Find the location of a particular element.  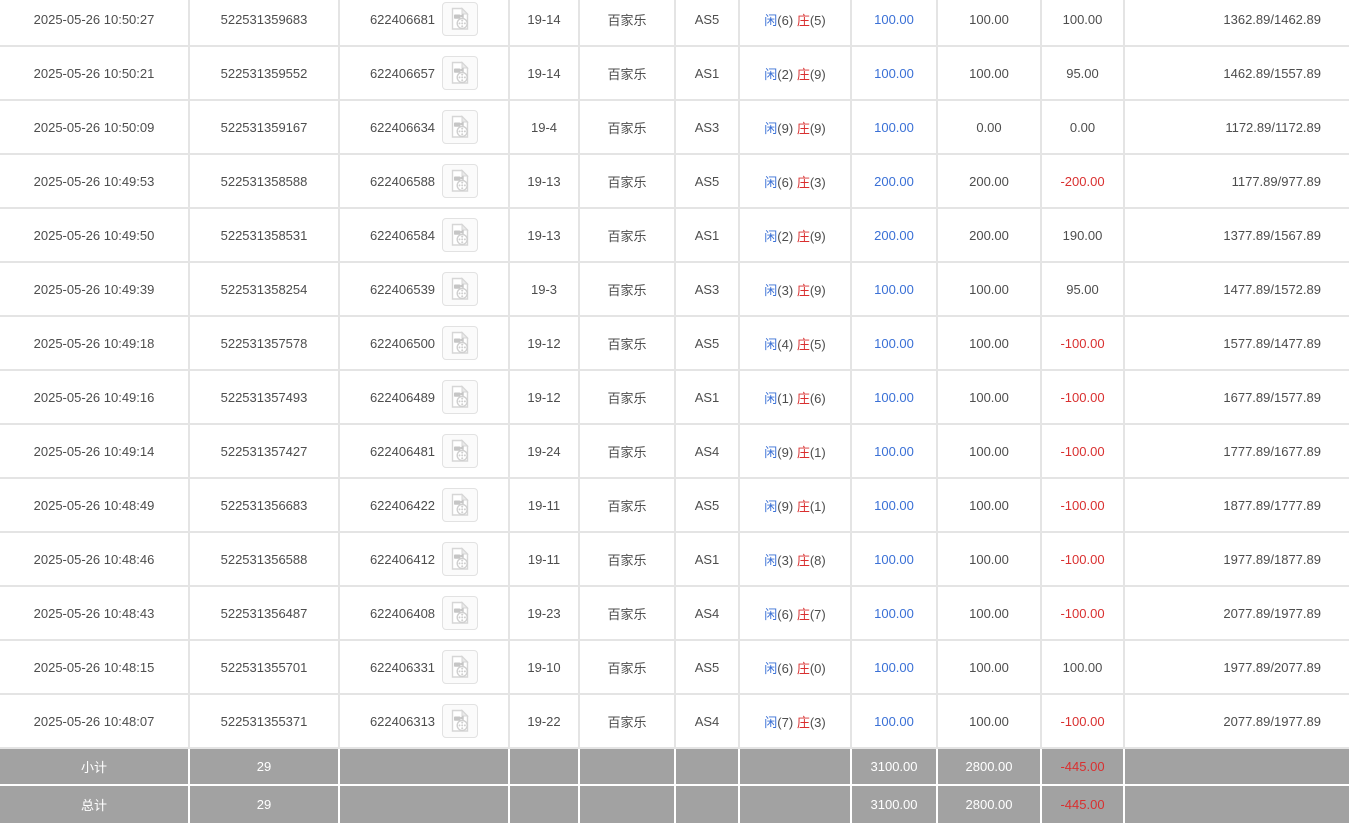

cell-win-loss: -100.00 is located at coordinates (1083, 614).